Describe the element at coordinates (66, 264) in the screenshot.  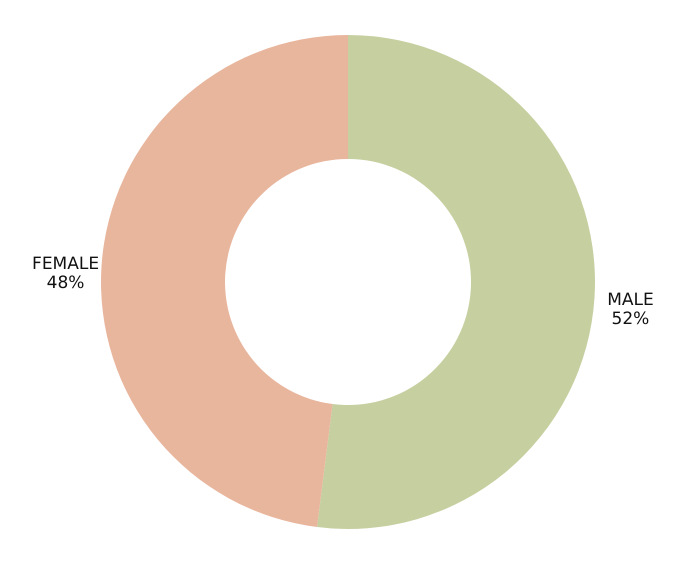
I see `slice-label: FEMALE` at that location.